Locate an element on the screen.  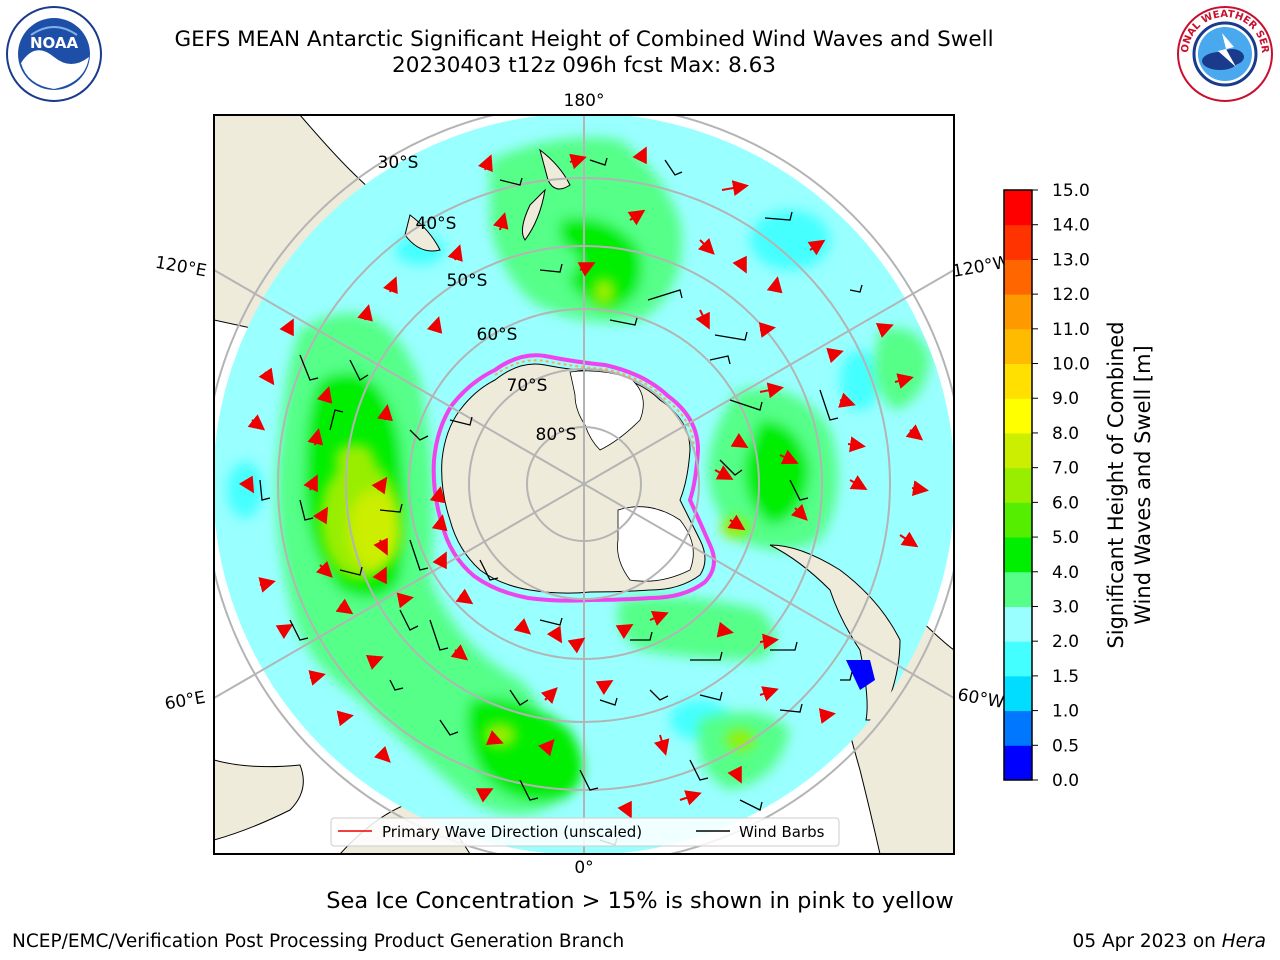
lon-label-60e: 60°E is located at coordinates (185, 701).